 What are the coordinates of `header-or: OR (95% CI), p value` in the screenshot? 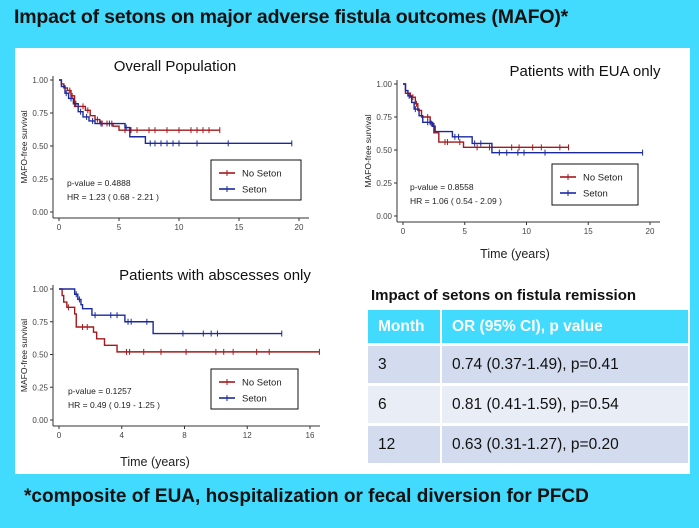 It's located at (565, 327).